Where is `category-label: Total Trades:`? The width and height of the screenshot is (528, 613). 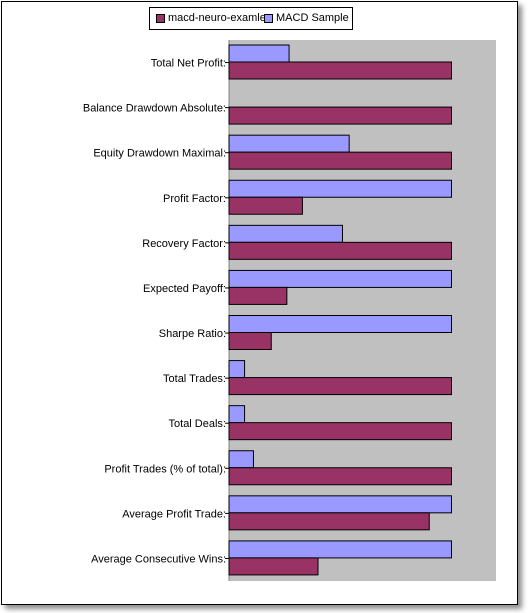
category-label: Total Trades: is located at coordinates (194, 379).